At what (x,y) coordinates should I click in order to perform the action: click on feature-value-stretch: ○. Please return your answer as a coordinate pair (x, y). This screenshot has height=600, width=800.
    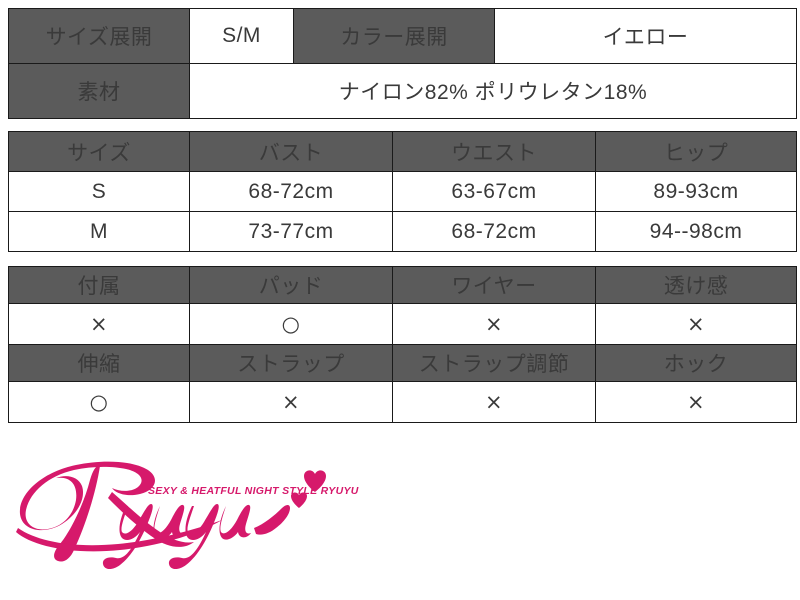
    Looking at the image, I should click on (99, 402).